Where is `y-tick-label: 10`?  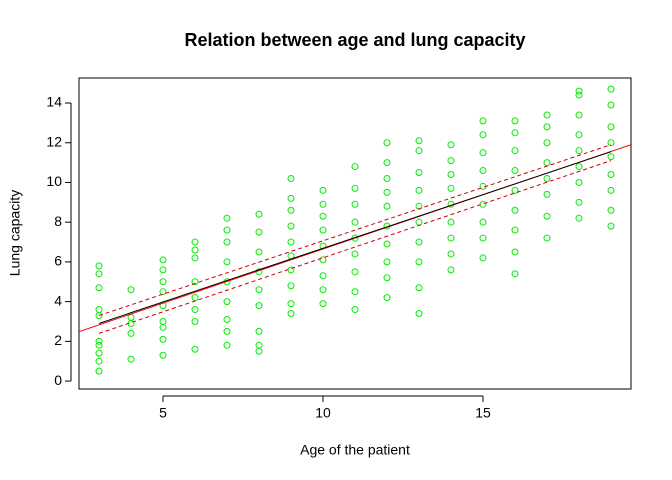
y-tick-label: 10 is located at coordinates (54, 181).